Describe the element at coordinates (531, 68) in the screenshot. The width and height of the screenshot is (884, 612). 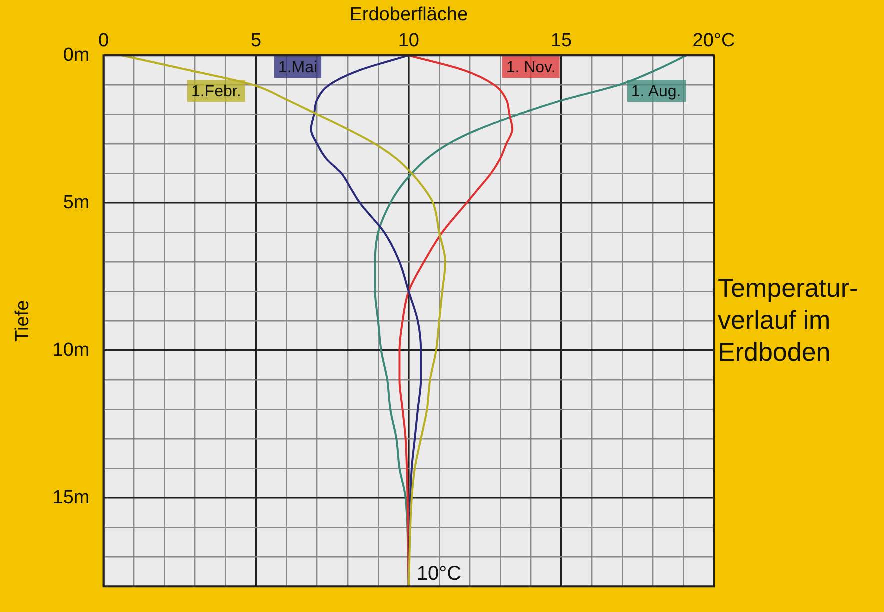
I see `series-label: 1. Nov.` at that location.